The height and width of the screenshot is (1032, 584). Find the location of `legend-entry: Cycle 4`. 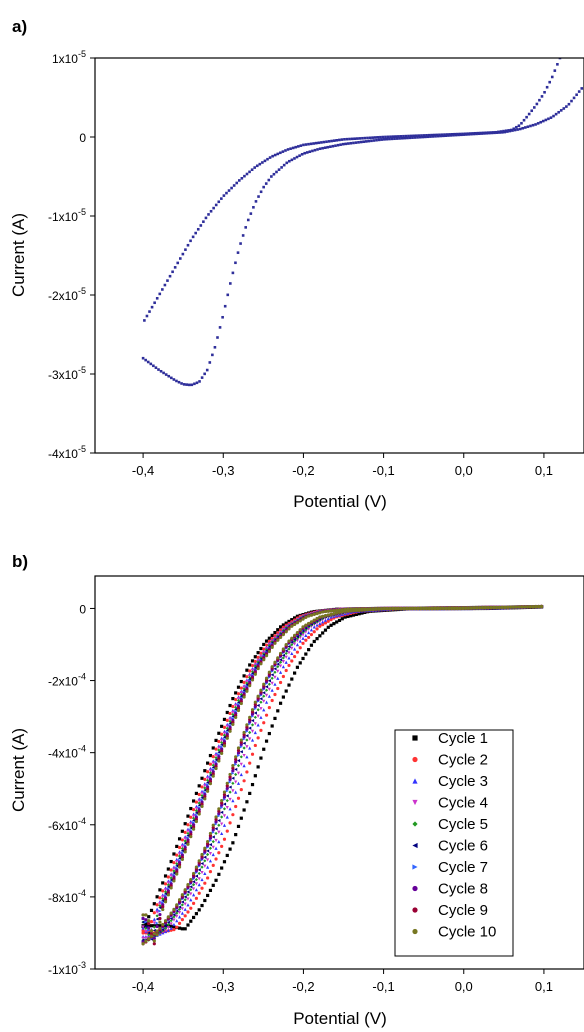

legend-entry: Cycle 4 is located at coordinates (463, 803).